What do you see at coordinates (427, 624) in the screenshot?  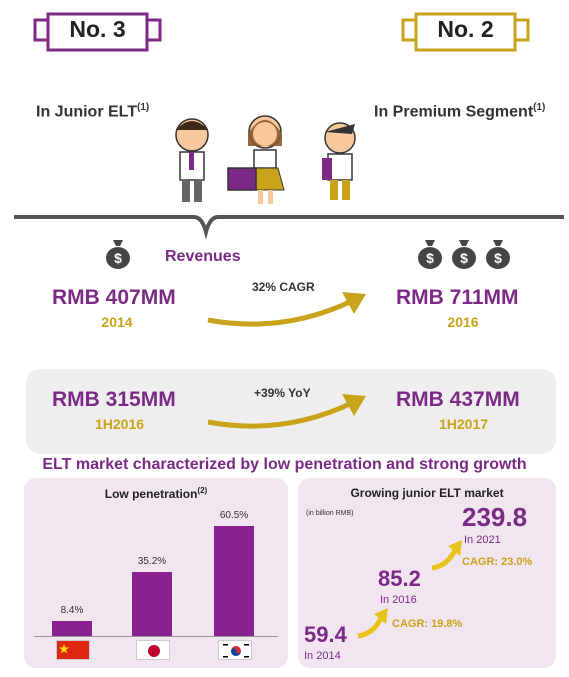 I see `cagr-2014-2016: CAGR: 19.8%` at bounding box center [427, 624].